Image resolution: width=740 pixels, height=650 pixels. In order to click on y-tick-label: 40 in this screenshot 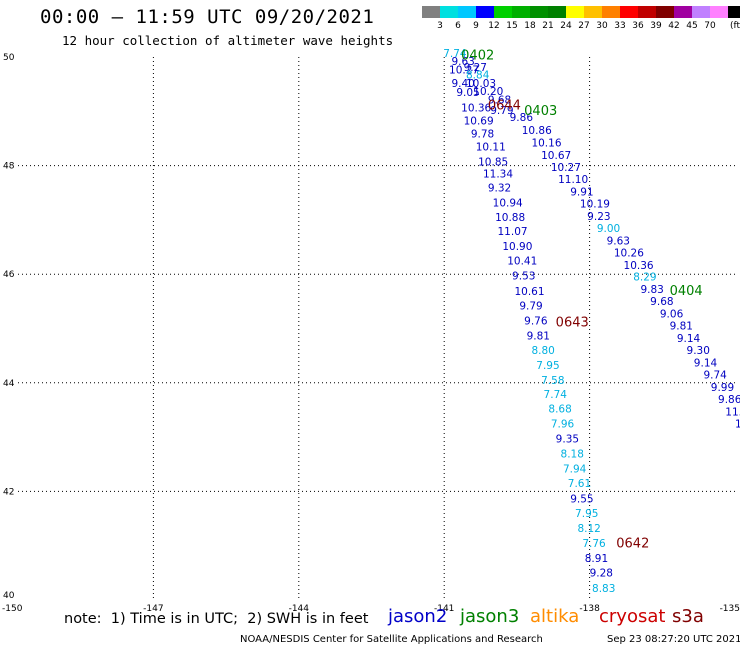, I will do `click(9, 596)`.